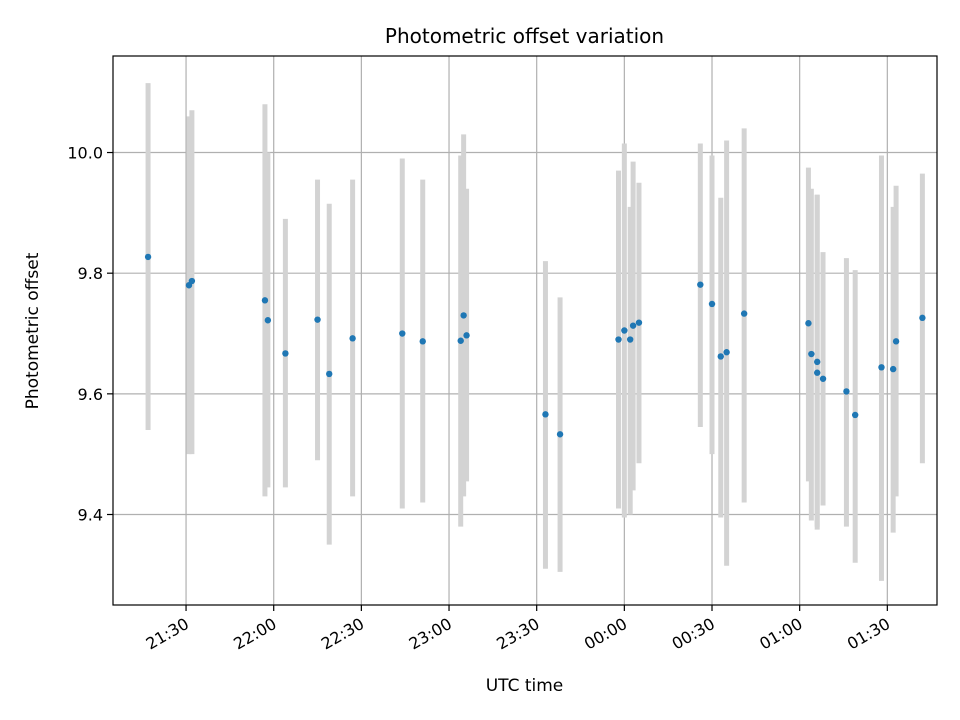 The height and width of the screenshot is (720, 960). Describe the element at coordinates (868, 634) in the screenshot. I see `x-tick-label: 01:30` at that location.